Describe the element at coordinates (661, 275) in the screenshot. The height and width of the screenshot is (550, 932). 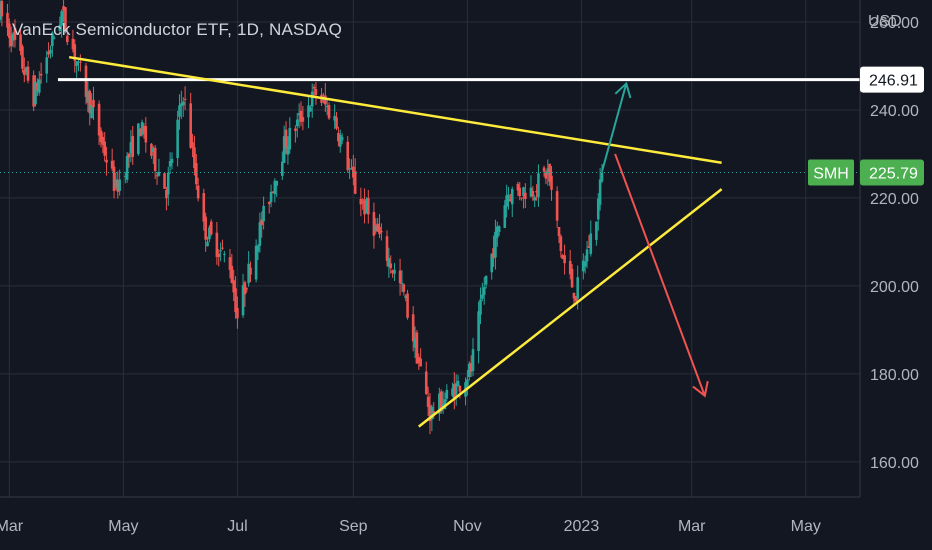
I see `arrow-down` at that location.